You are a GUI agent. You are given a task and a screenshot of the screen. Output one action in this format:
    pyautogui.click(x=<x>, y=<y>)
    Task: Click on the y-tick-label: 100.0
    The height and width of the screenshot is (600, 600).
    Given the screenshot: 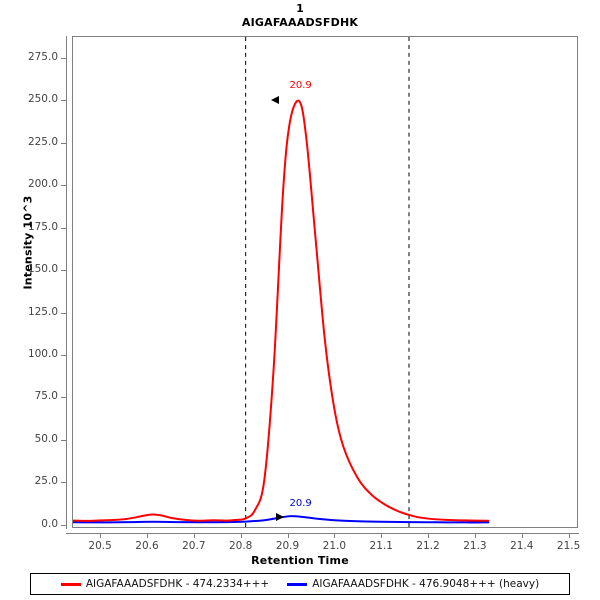 What is the action you would take?
    pyautogui.click(x=42, y=353)
    